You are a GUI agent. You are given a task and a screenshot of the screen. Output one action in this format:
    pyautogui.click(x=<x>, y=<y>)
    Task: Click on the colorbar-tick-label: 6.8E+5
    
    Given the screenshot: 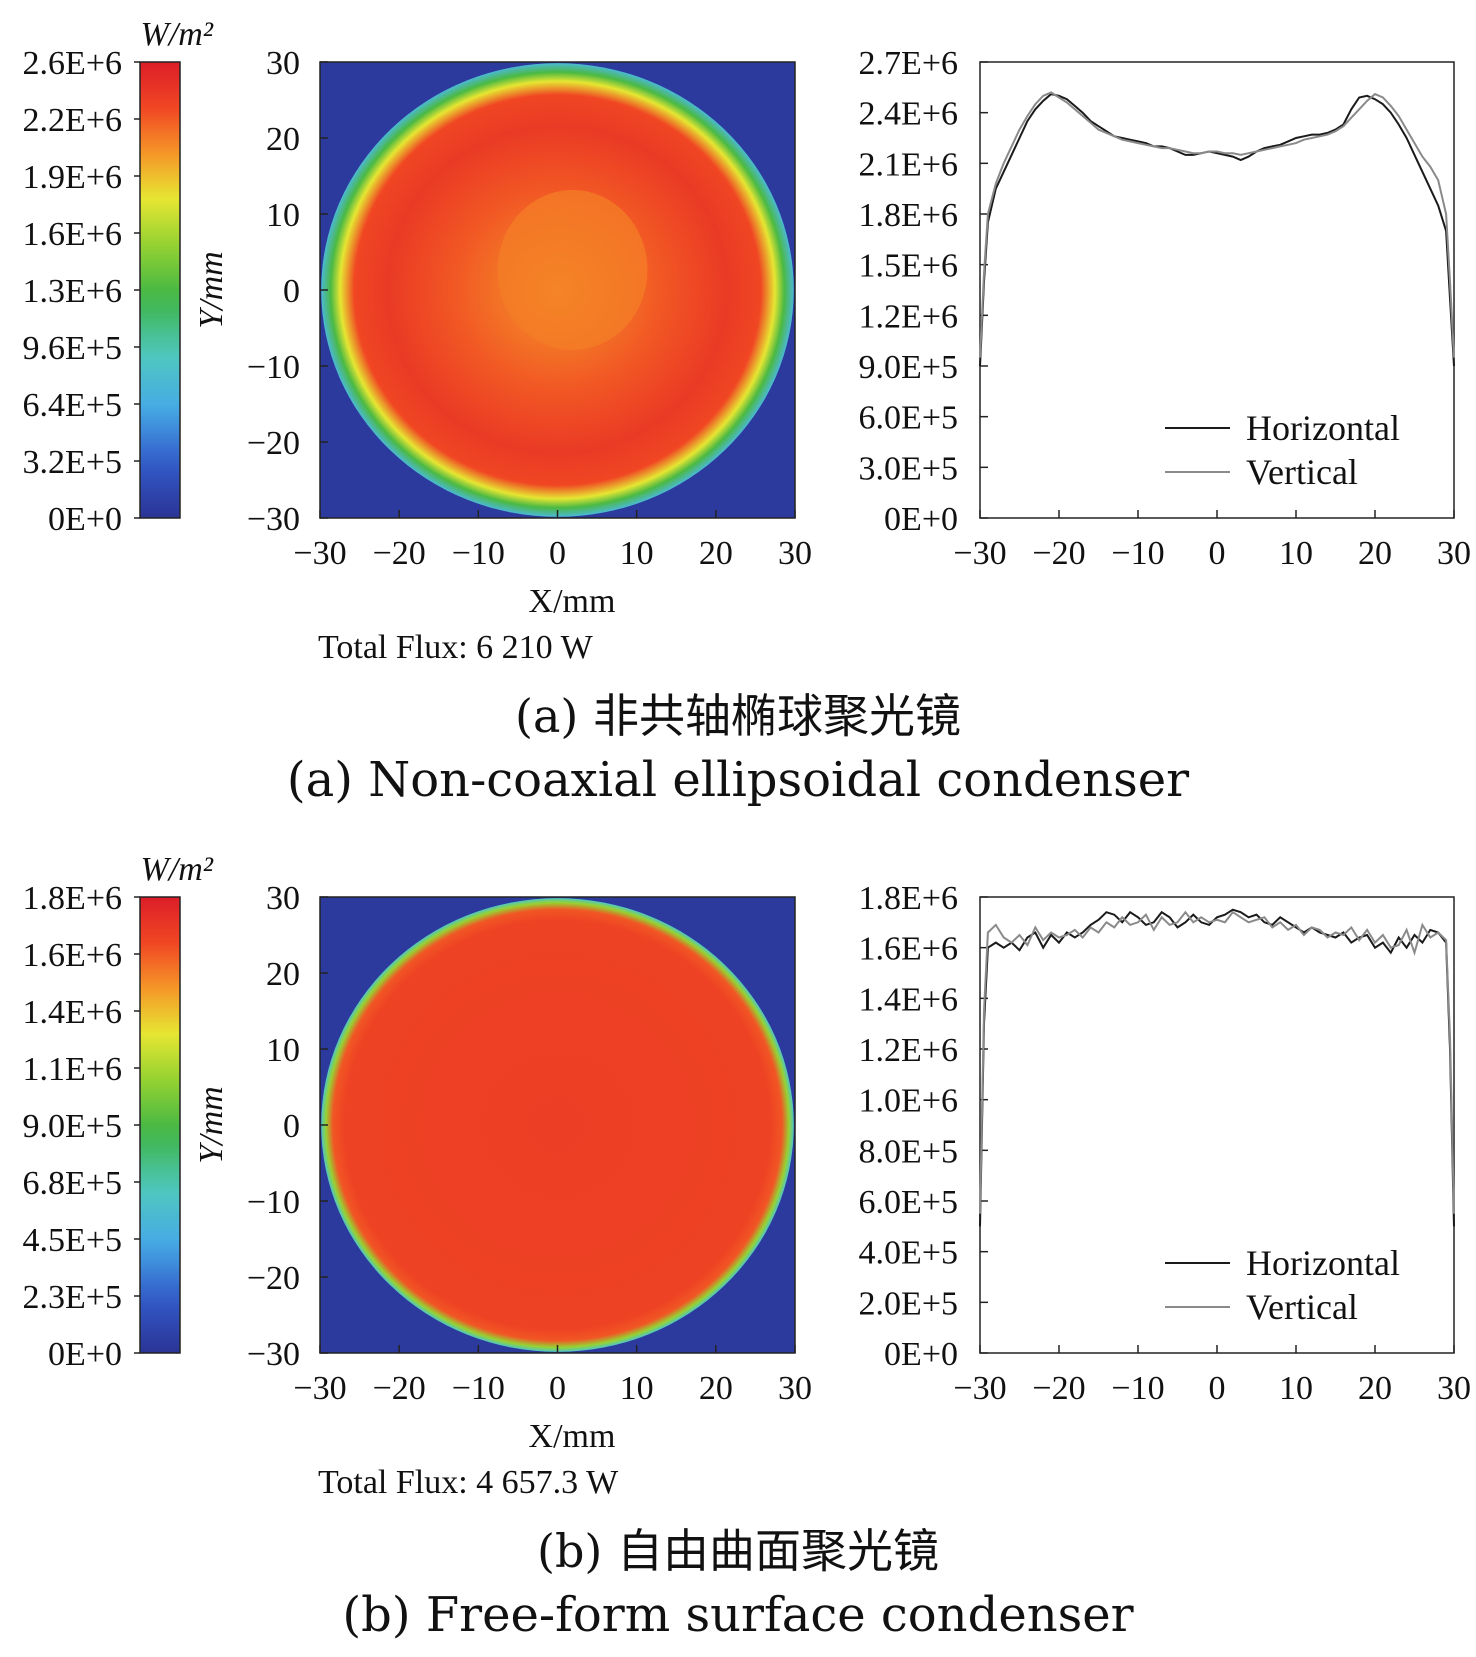 What is the action you would take?
    pyautogui.click(x=72, y=1183)
    